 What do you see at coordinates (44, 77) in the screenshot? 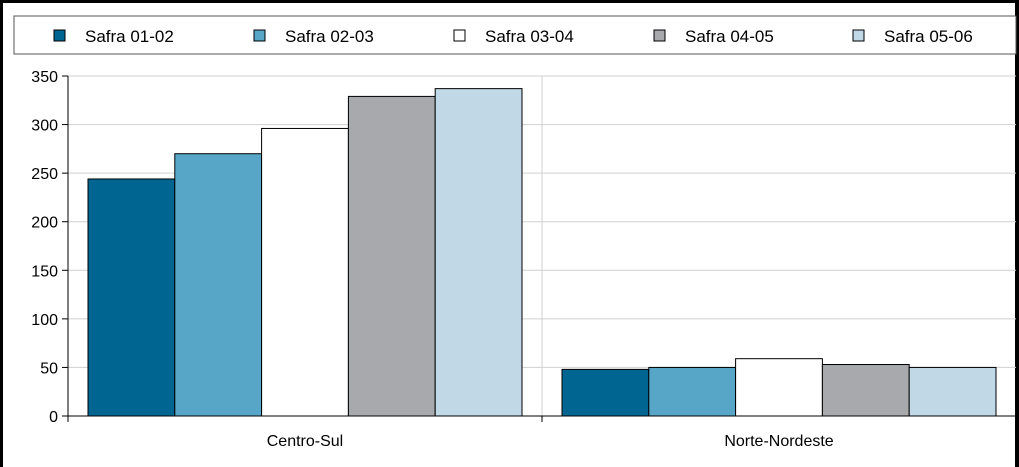
I see `y-tick-label: 350` at bounding box center [44, 77].